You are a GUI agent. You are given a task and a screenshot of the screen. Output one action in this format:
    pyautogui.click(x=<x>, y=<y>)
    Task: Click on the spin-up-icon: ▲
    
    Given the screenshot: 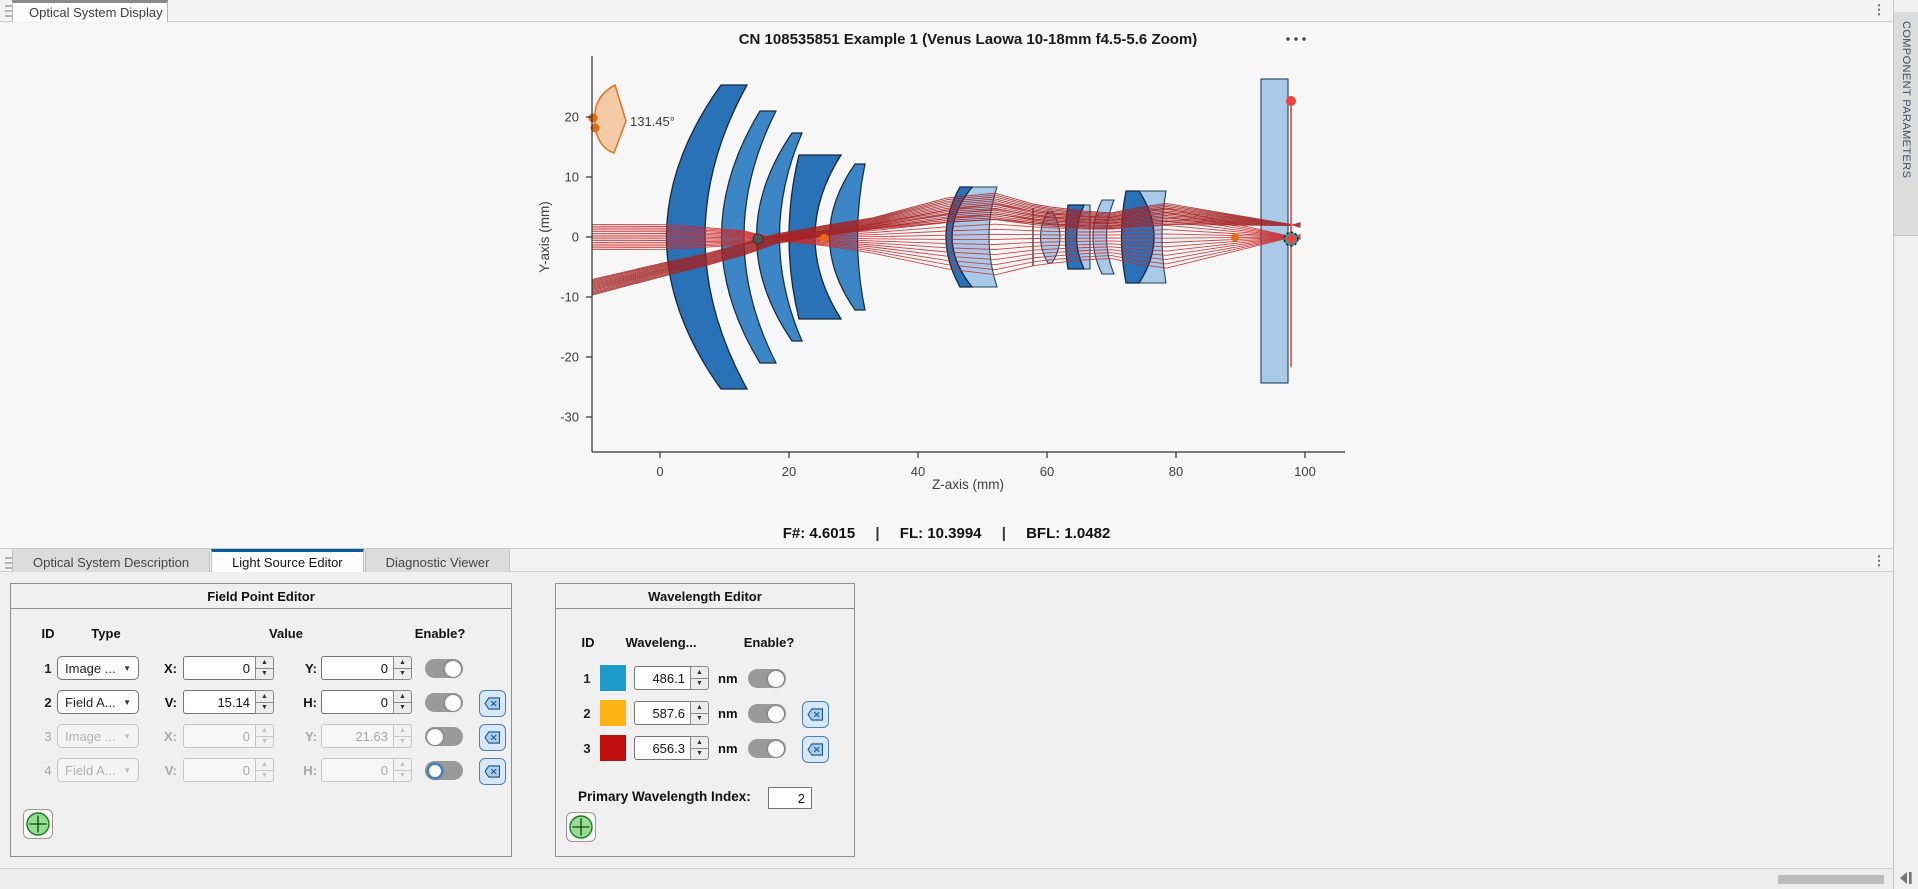 What is the action you would take?
    pyautogui.click(x=402, y=696)
    